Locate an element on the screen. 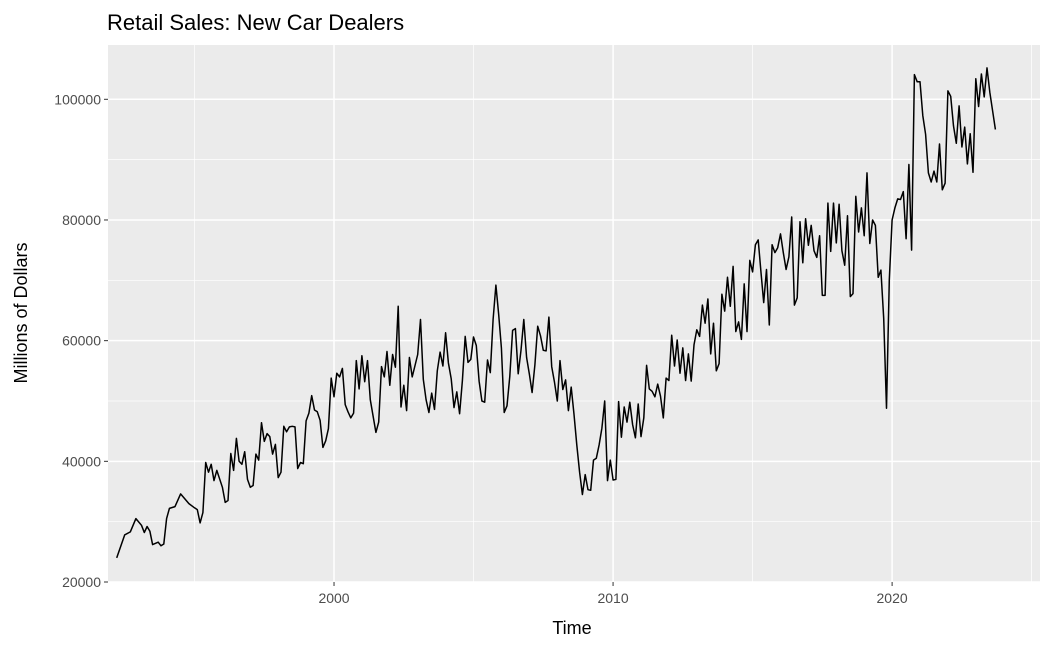 The height and width of the screenshot is (648, 1050). y-tick-label: 100000 is located at coordinates (77, 99).